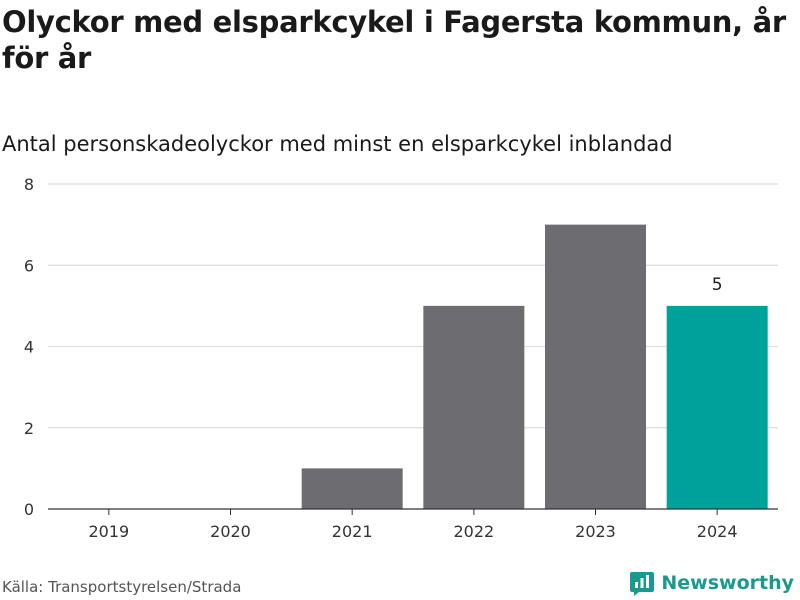 Image resolution: width=800 pixels, height=600 pixels. I want to click on data-label: 5, so click(717, 285).